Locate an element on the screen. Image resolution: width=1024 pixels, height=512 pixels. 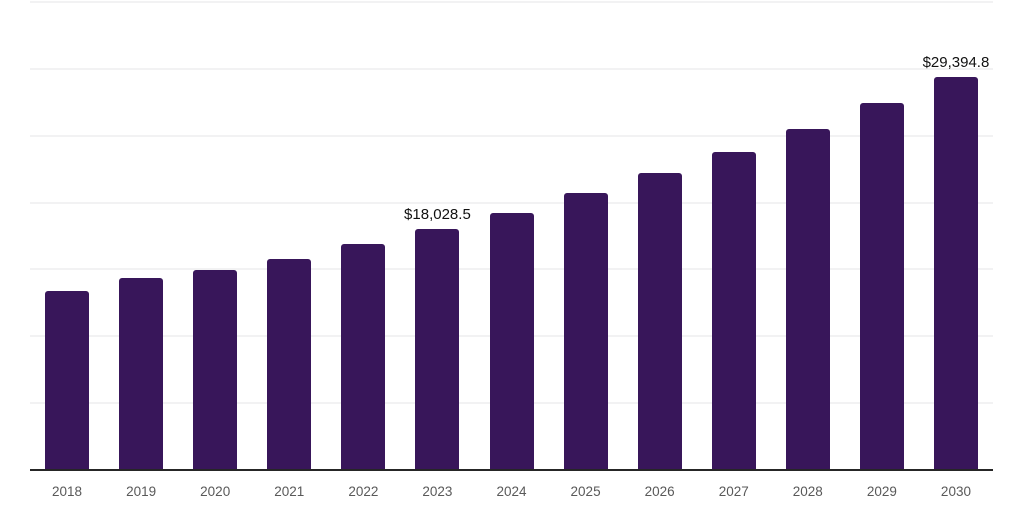
x-tick-2020: 2020 is located at coordinates (215, 491).